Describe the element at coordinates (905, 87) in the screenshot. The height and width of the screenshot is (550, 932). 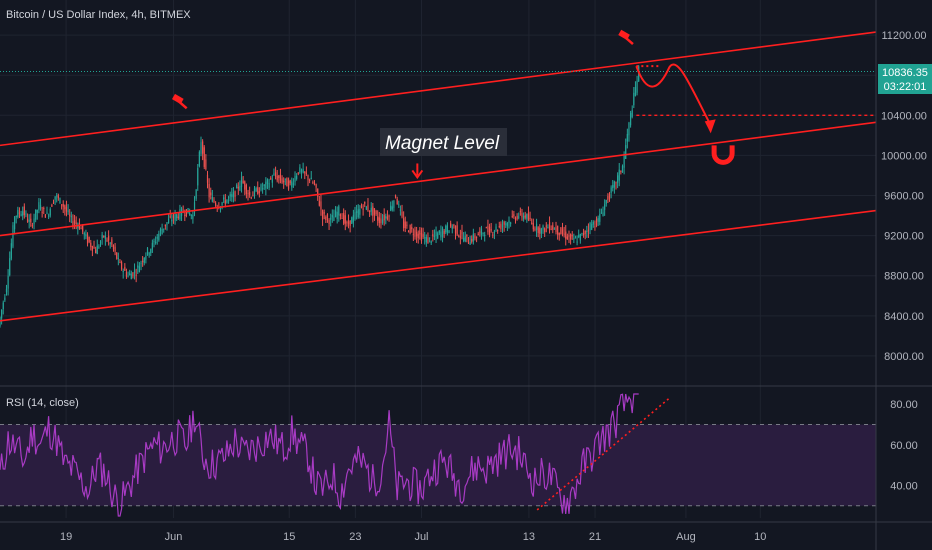
I see `countdown-value: 03:22:01` at that location.